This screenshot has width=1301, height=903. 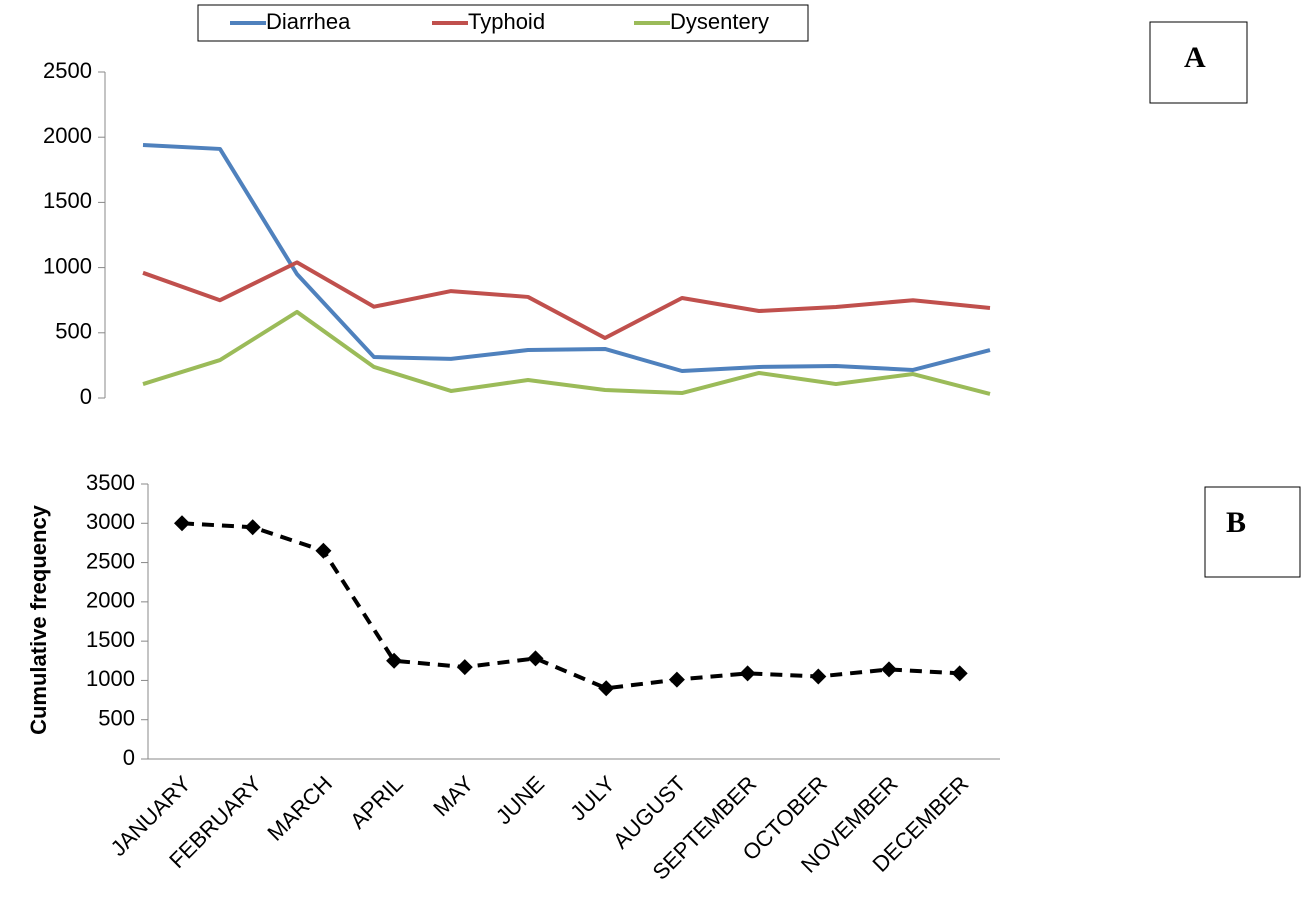 I want to click on x-tick-label: JUNE, so click(x=520, y=800).